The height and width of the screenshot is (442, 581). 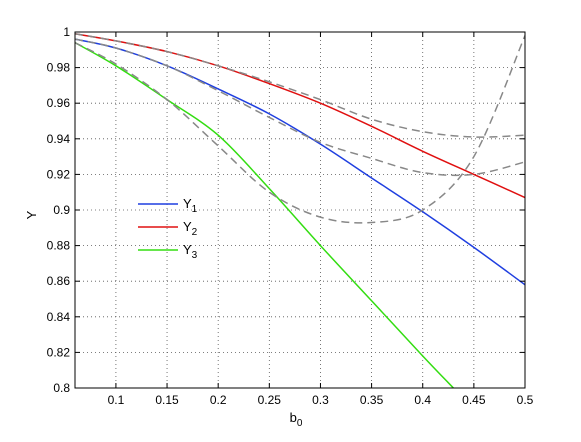 I want to click on legend-label-y1: Y1, so click(x=190, y=205).